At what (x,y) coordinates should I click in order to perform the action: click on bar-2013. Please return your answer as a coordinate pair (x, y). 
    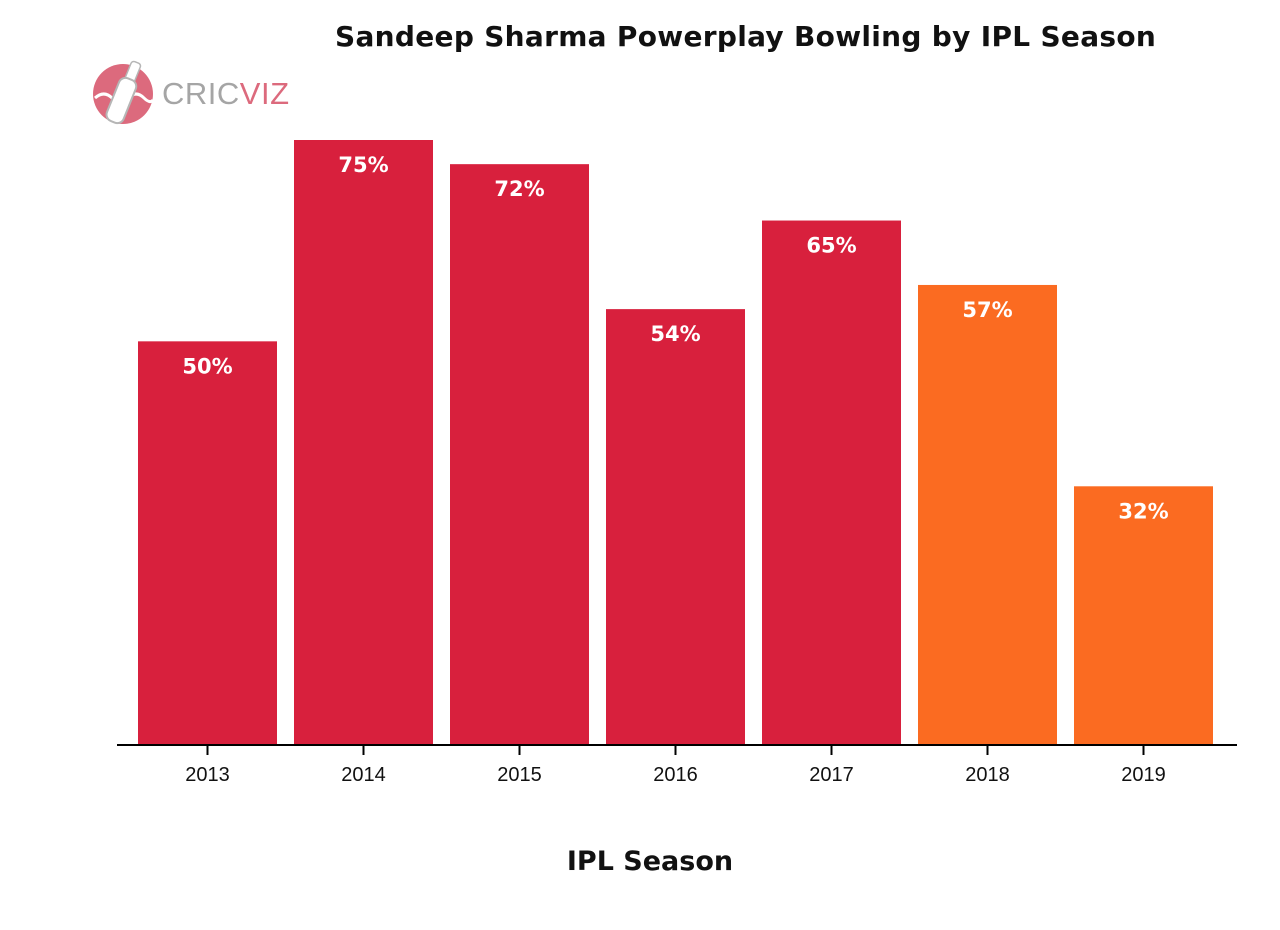
    Looking at the image, I should click on (207, 542).